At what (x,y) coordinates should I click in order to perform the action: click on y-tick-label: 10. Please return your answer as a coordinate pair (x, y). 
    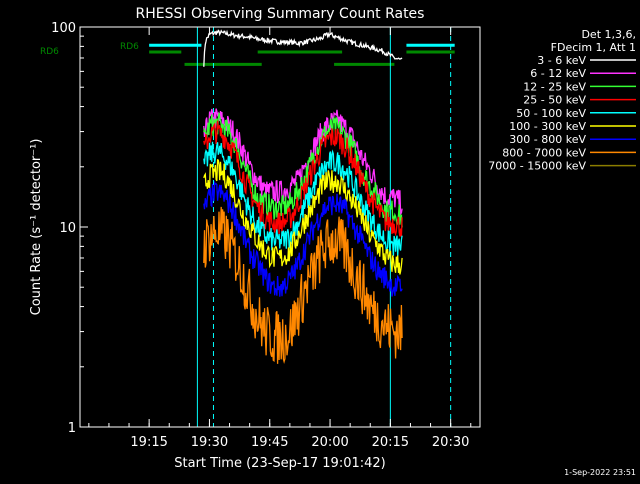
    Looking at the image, I should click on (67, 228).